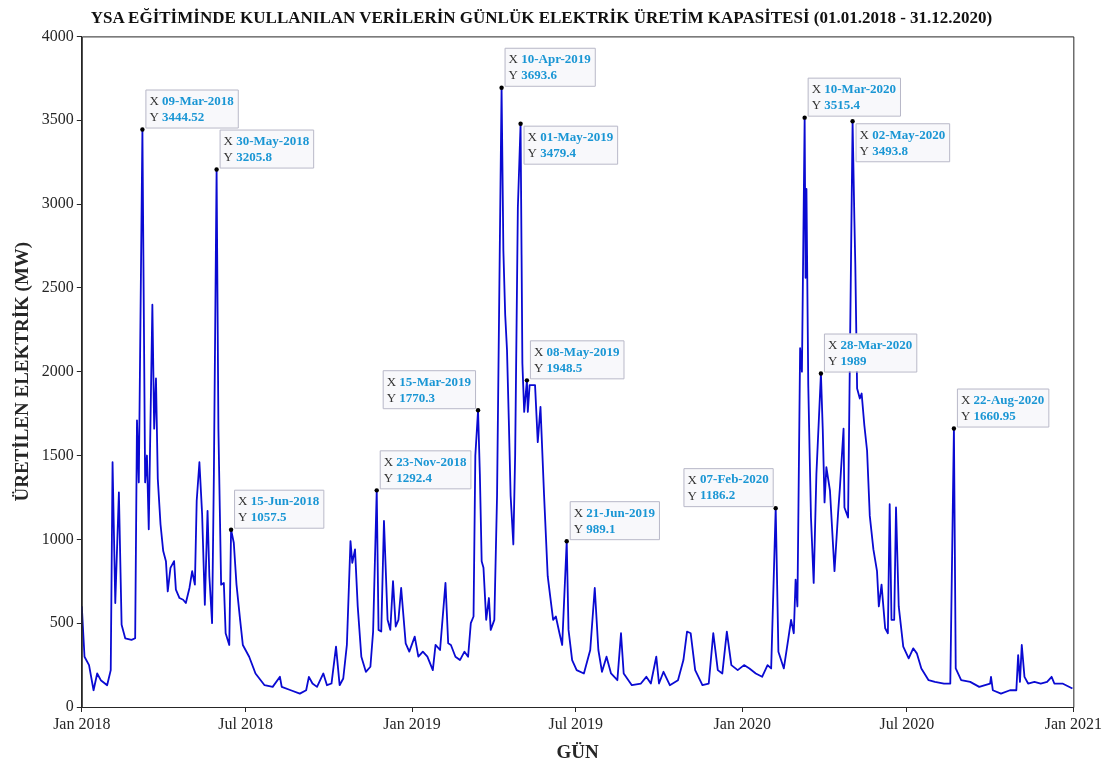 This screenshot has width=1105, height=772. Describe the element at coordinates (57, 35) in the screenshot. I see `y-tick-label: 4000` at that location.